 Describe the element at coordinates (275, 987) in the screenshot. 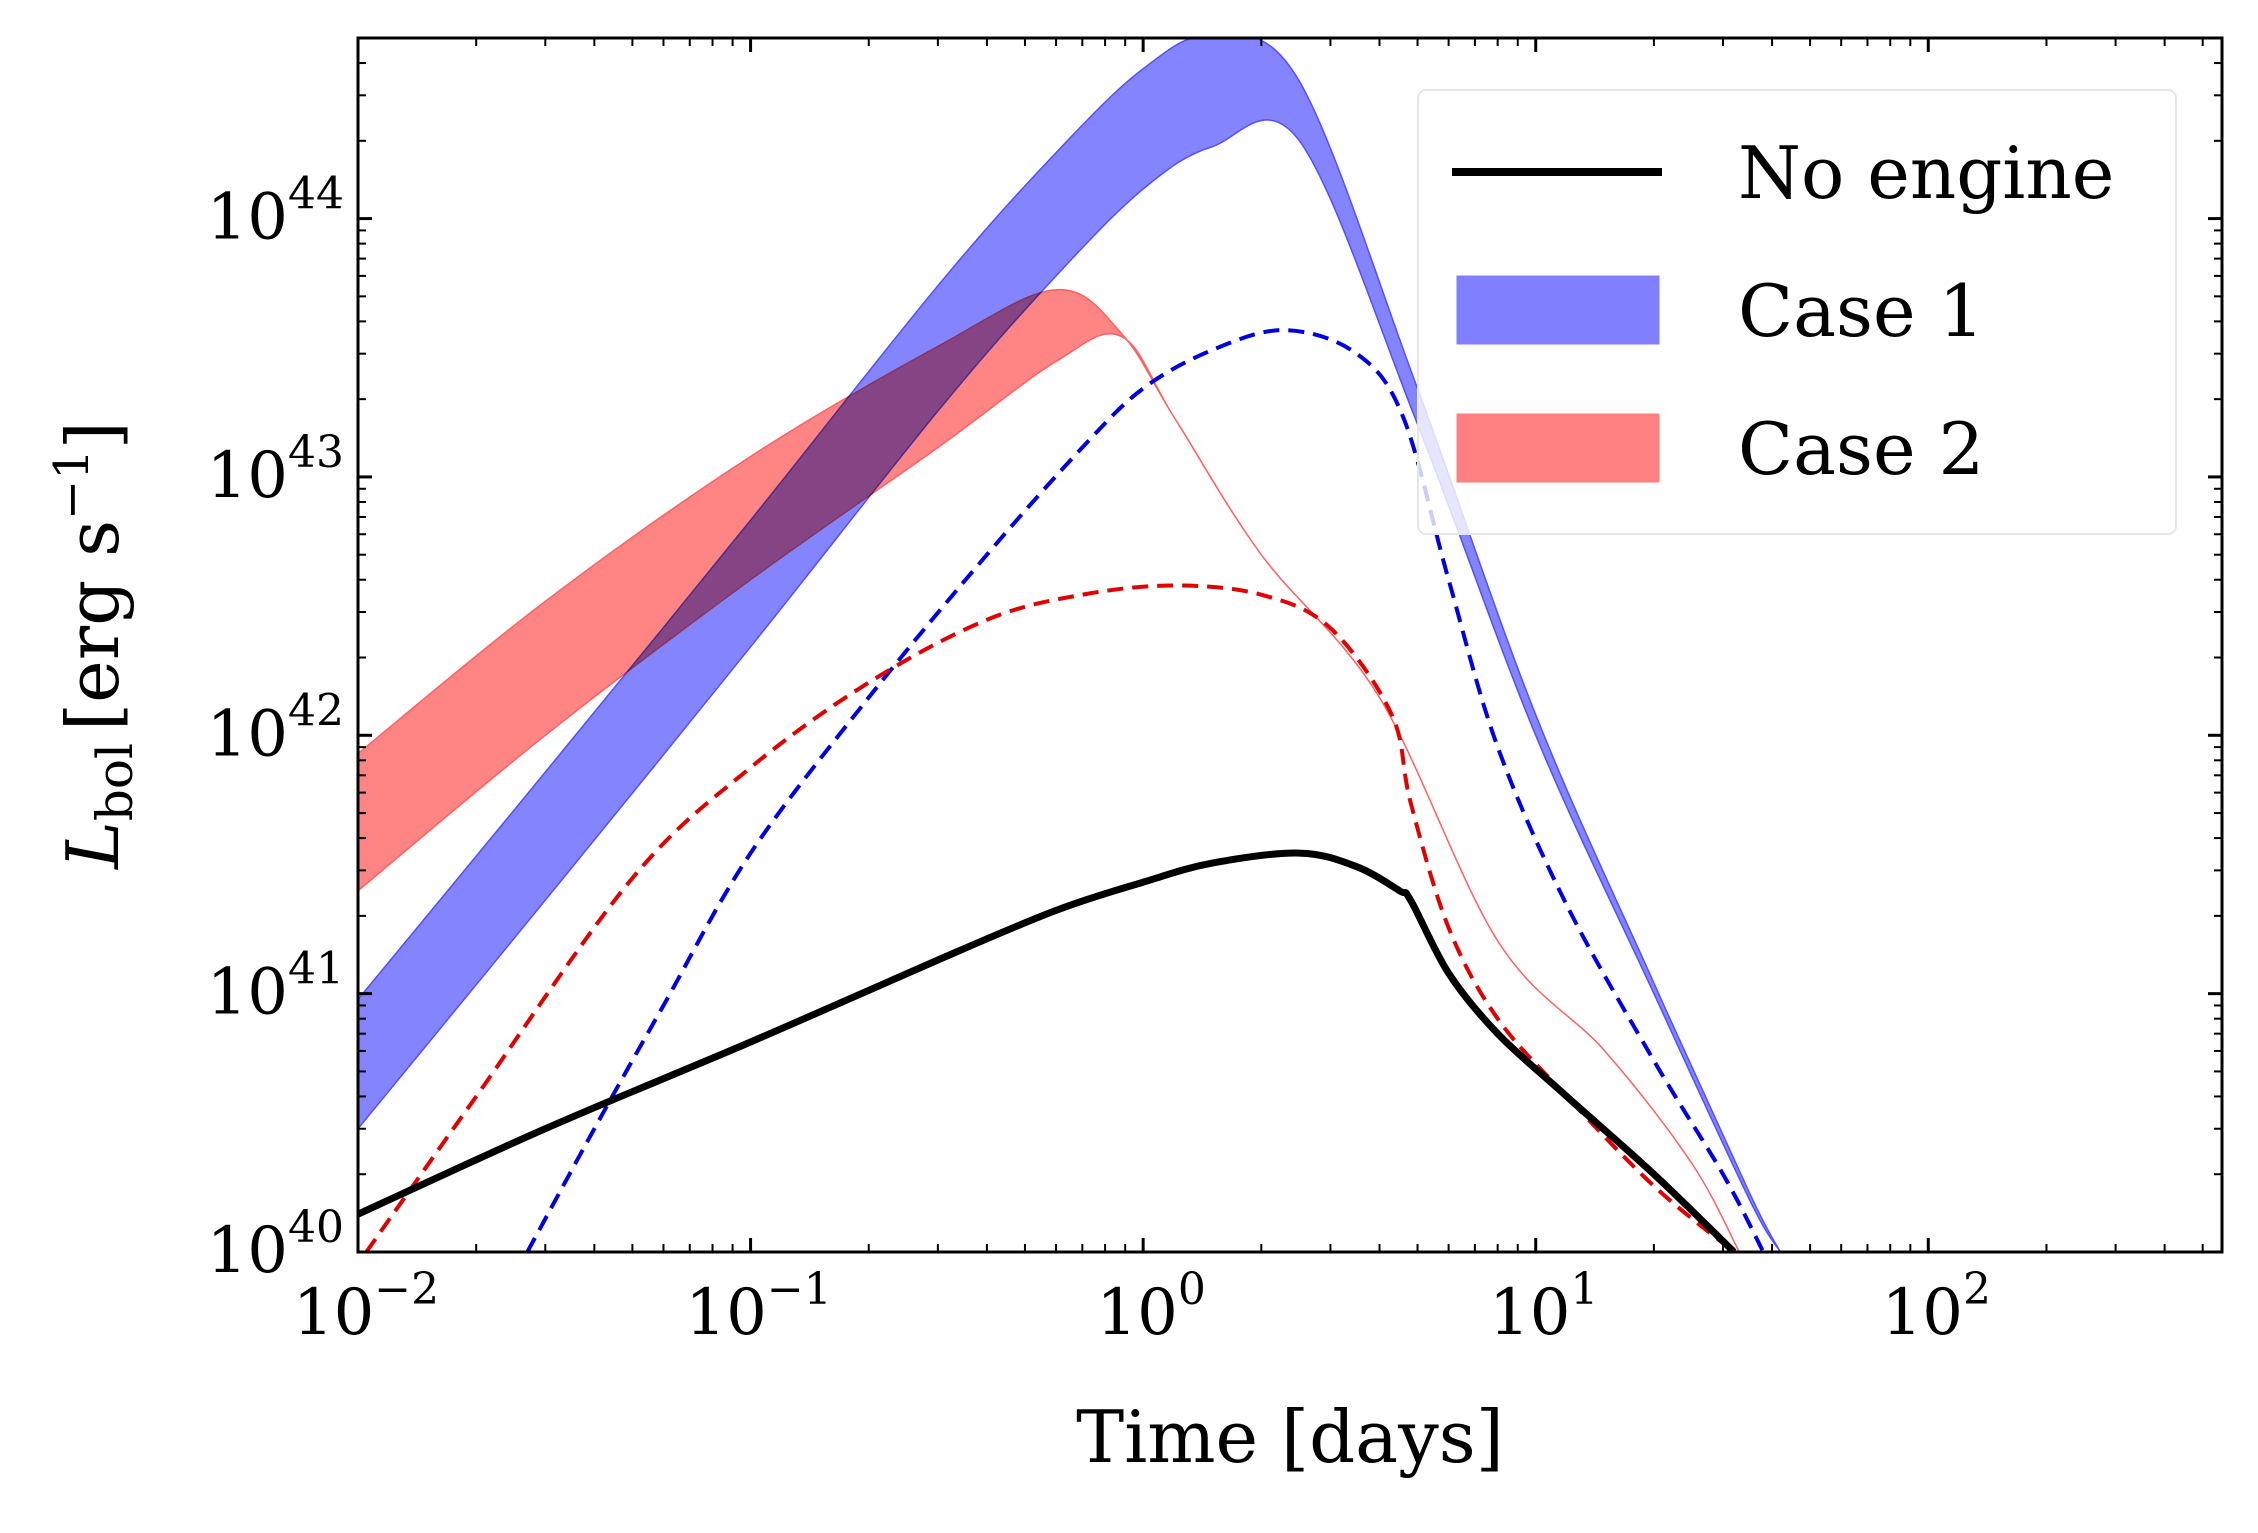

I see `y-tick-label: 1041` at that location.